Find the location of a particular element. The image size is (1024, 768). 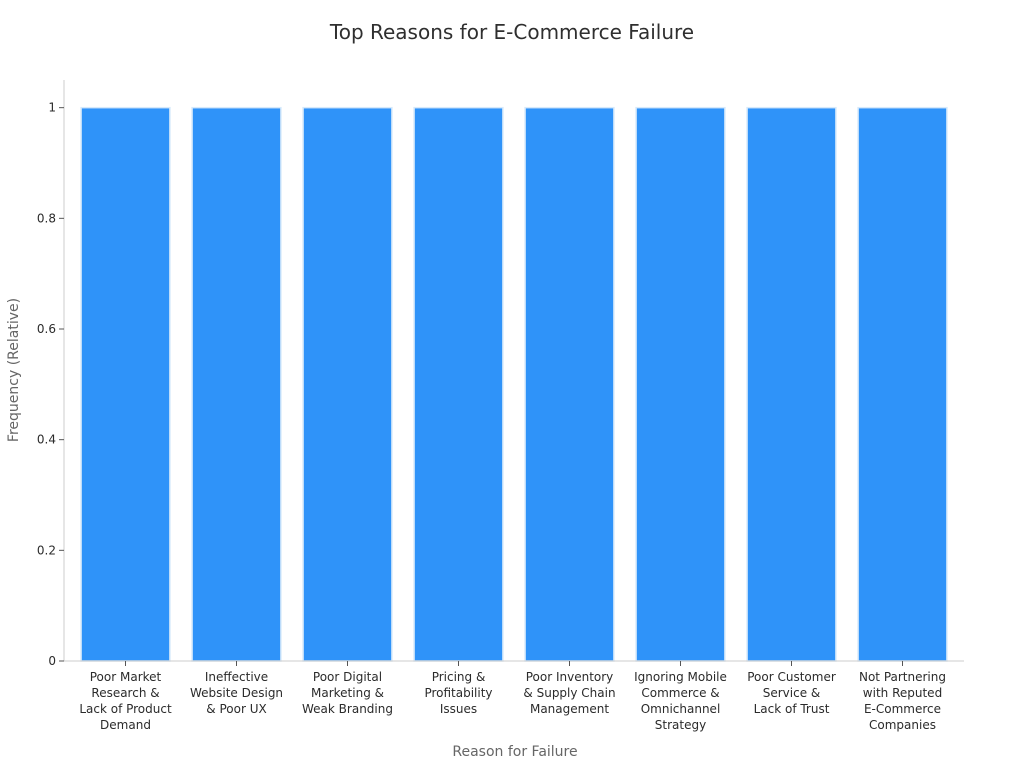

x-tick-label-line: Website Design is located at coordinates (236, 693).